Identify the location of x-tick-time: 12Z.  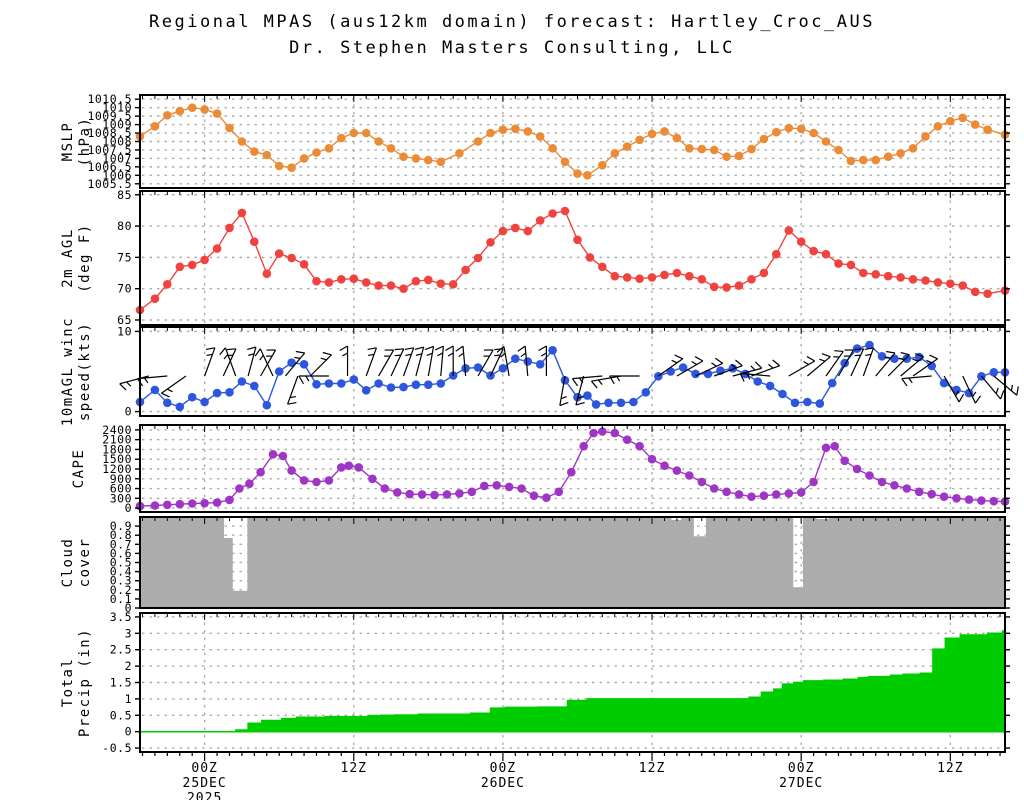
(950, 768).